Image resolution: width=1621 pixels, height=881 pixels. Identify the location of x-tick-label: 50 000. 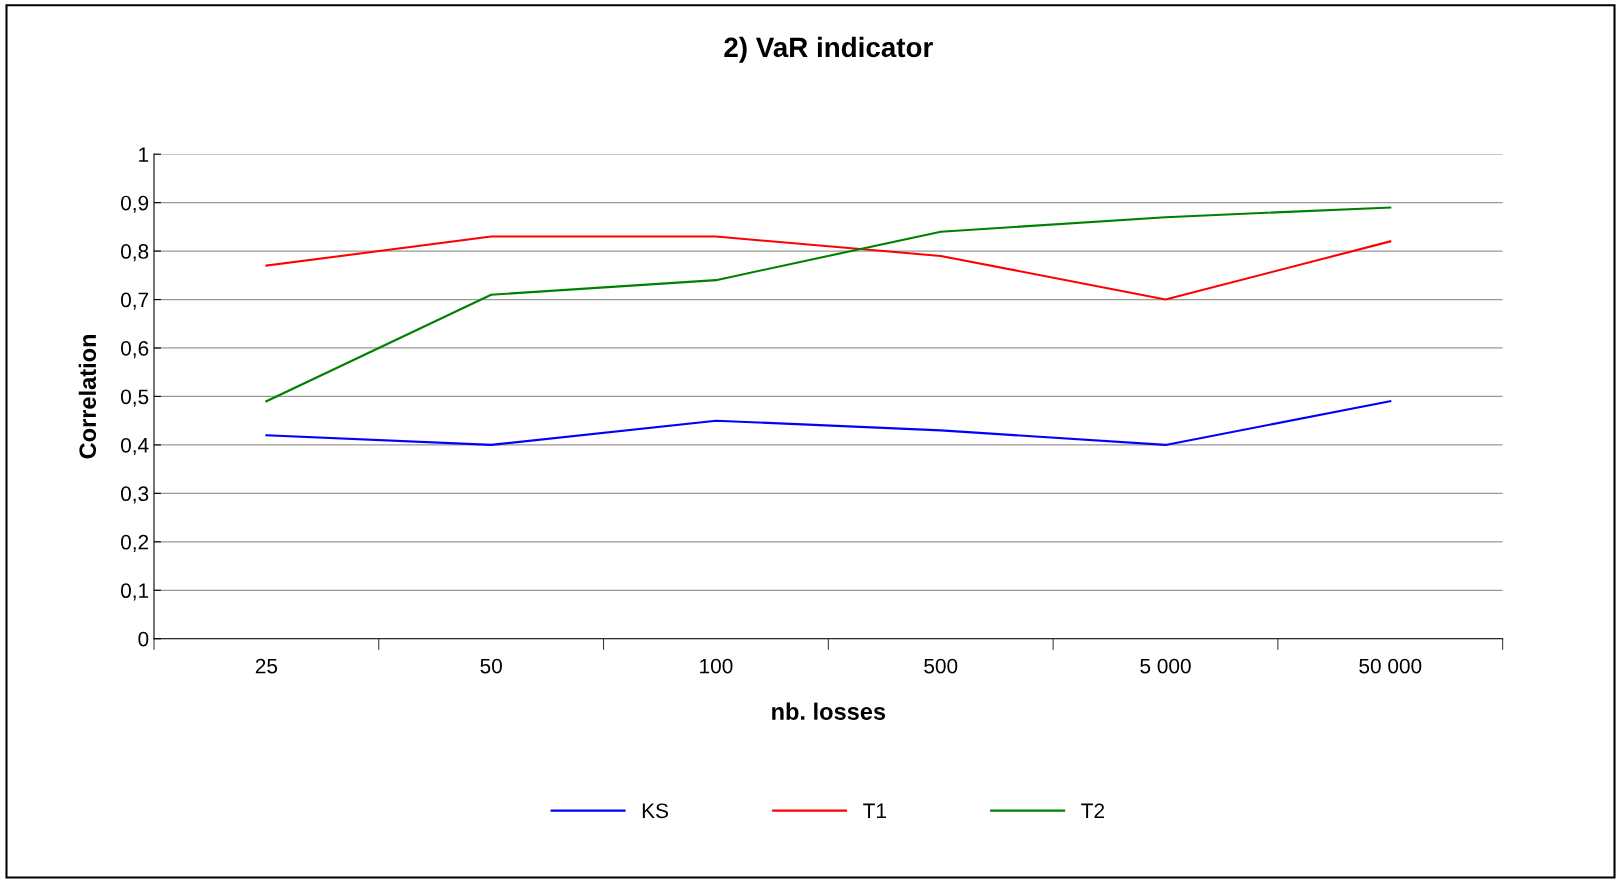
(1390, 666).